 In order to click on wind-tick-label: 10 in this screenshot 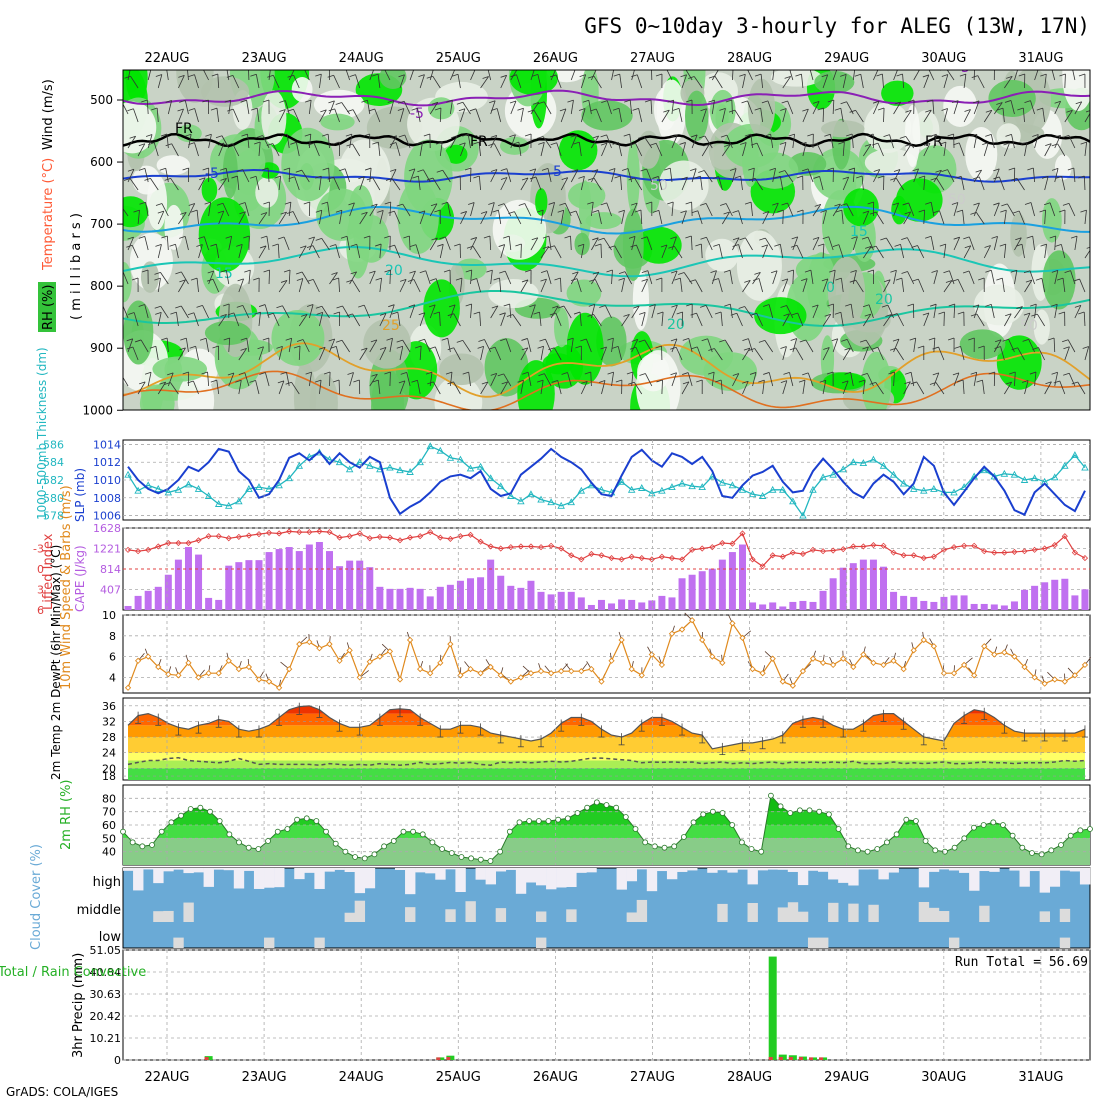, I will do `click(109, 615)`.